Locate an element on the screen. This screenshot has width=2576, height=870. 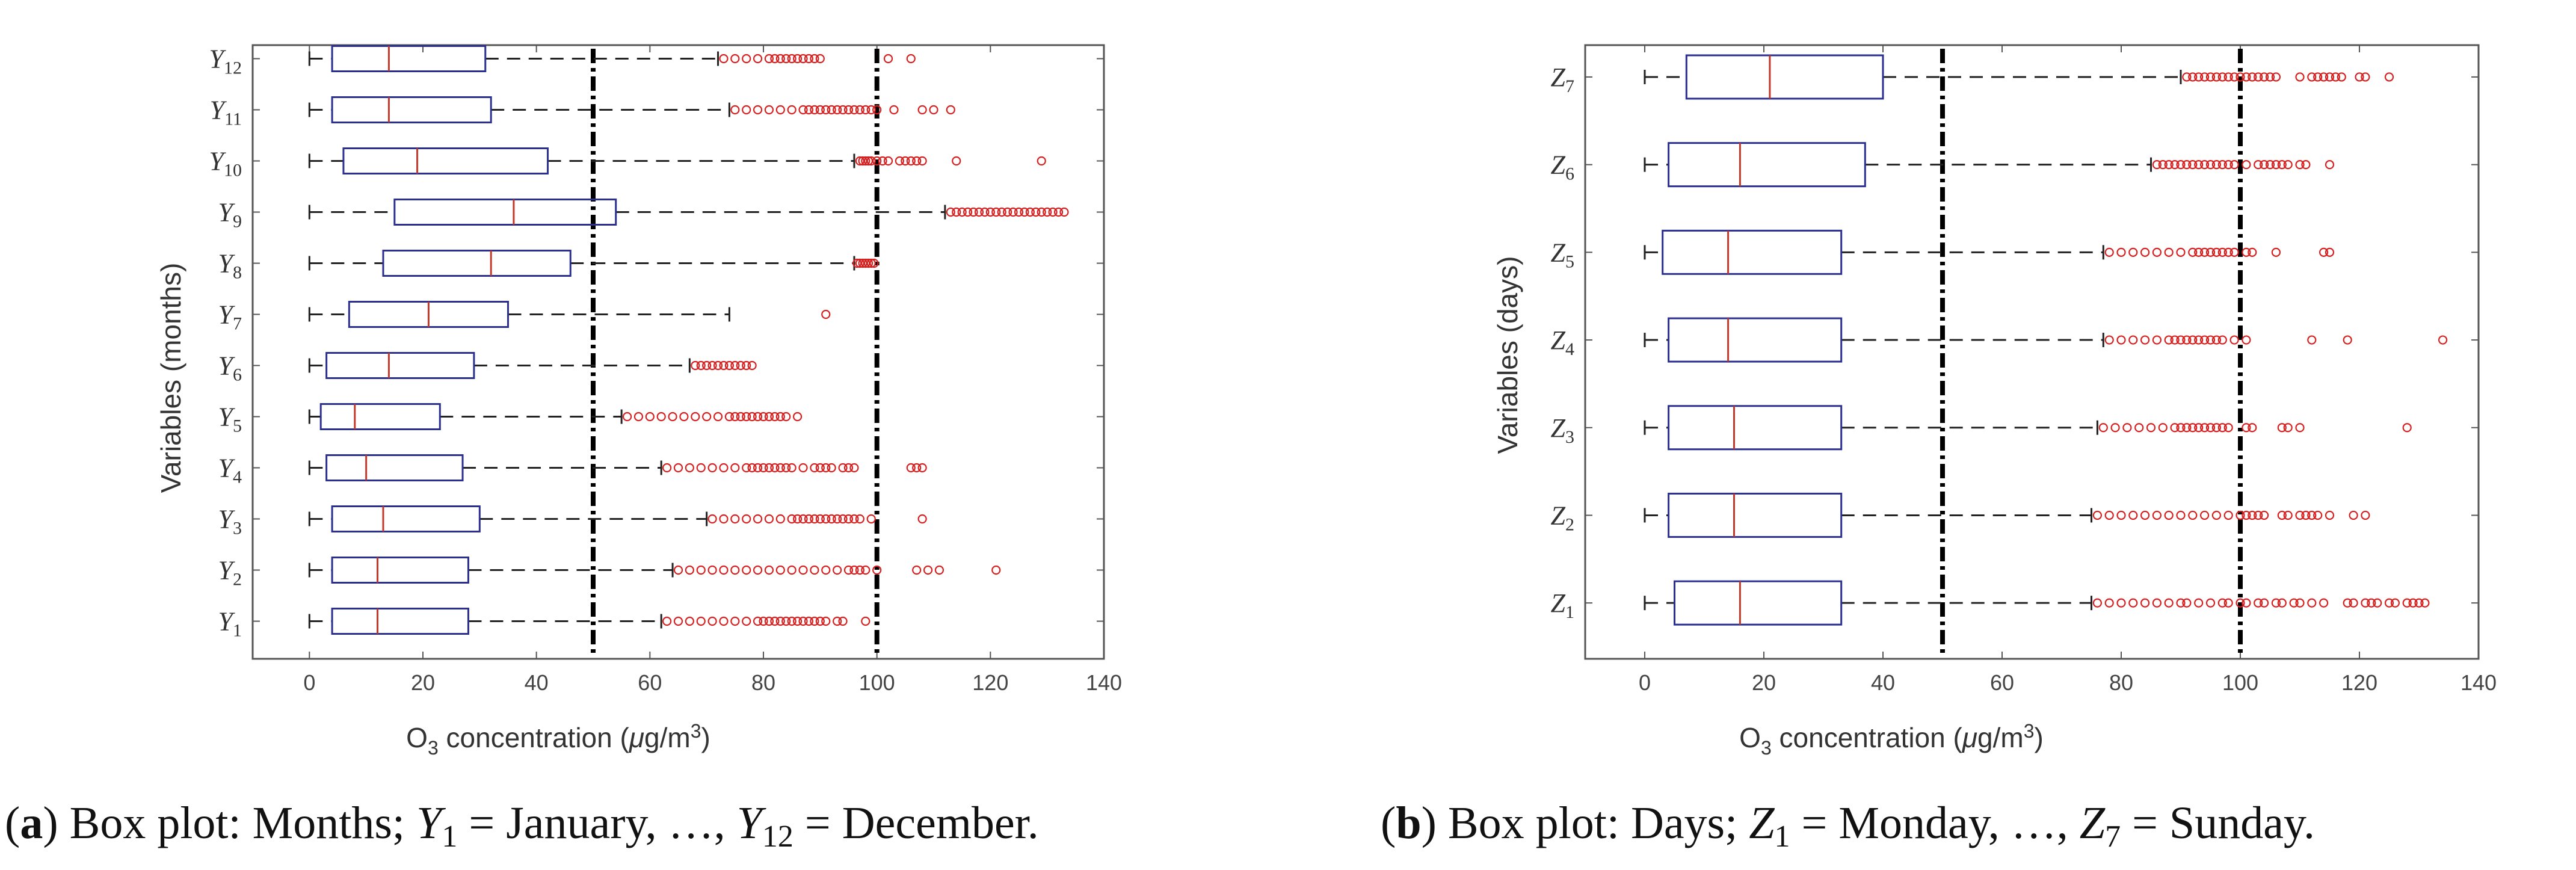
category-label-subscript: 9 is located at coordinates (237, 222).